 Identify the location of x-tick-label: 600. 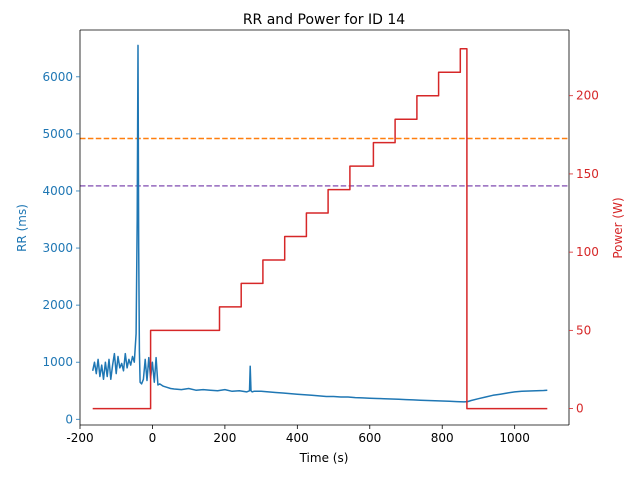
(369, 438).